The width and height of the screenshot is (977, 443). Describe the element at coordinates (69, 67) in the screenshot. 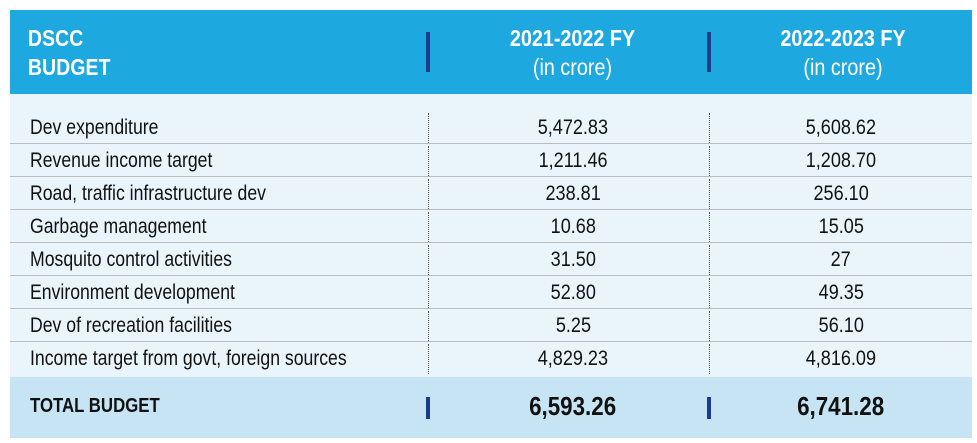

I see `title-line-2: BUDGET` at that location.